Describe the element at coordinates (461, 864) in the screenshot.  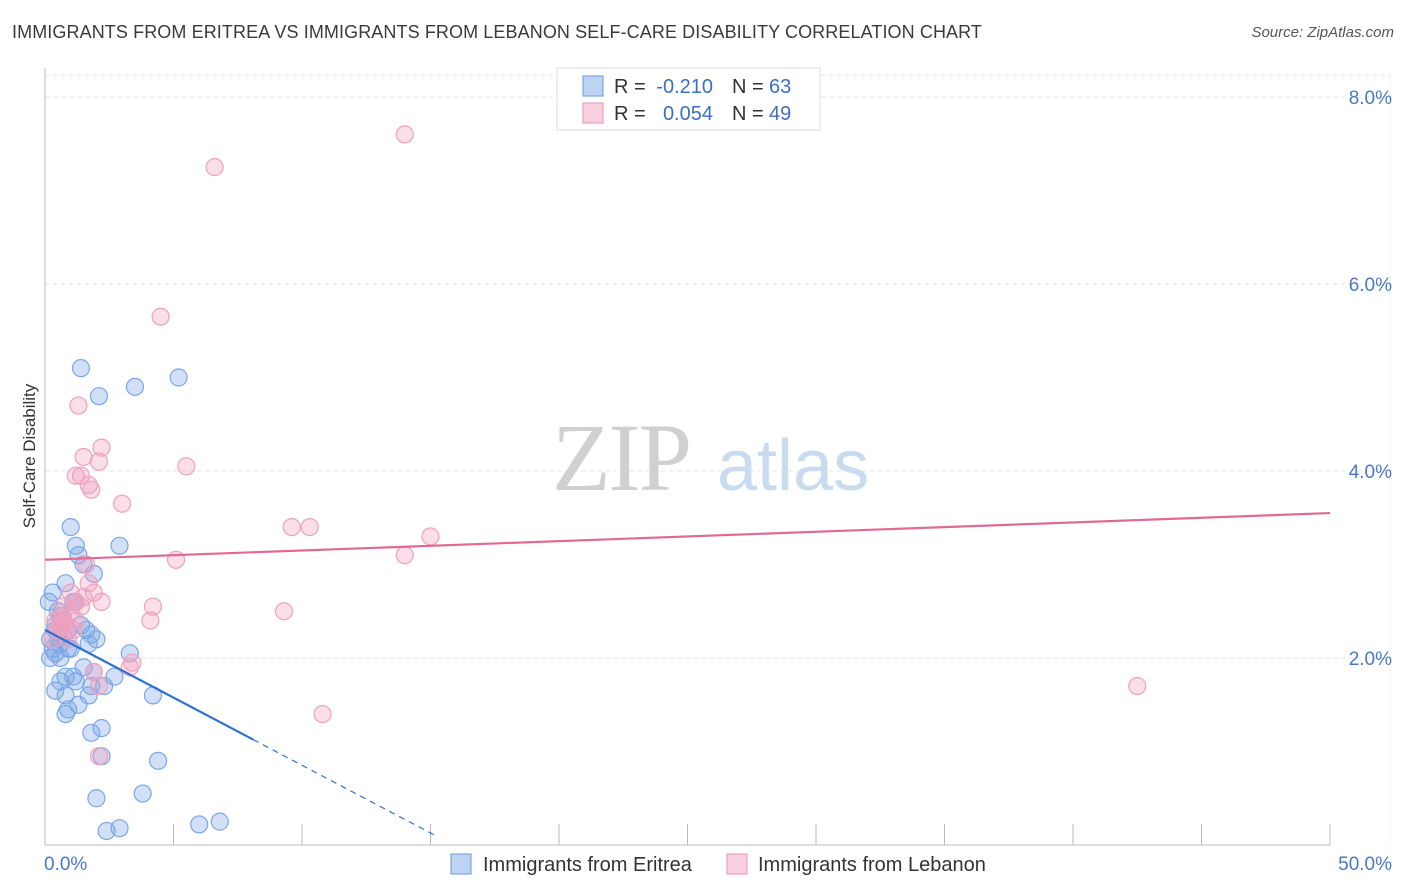
I see `legend-swatch-eritrea` at that location.